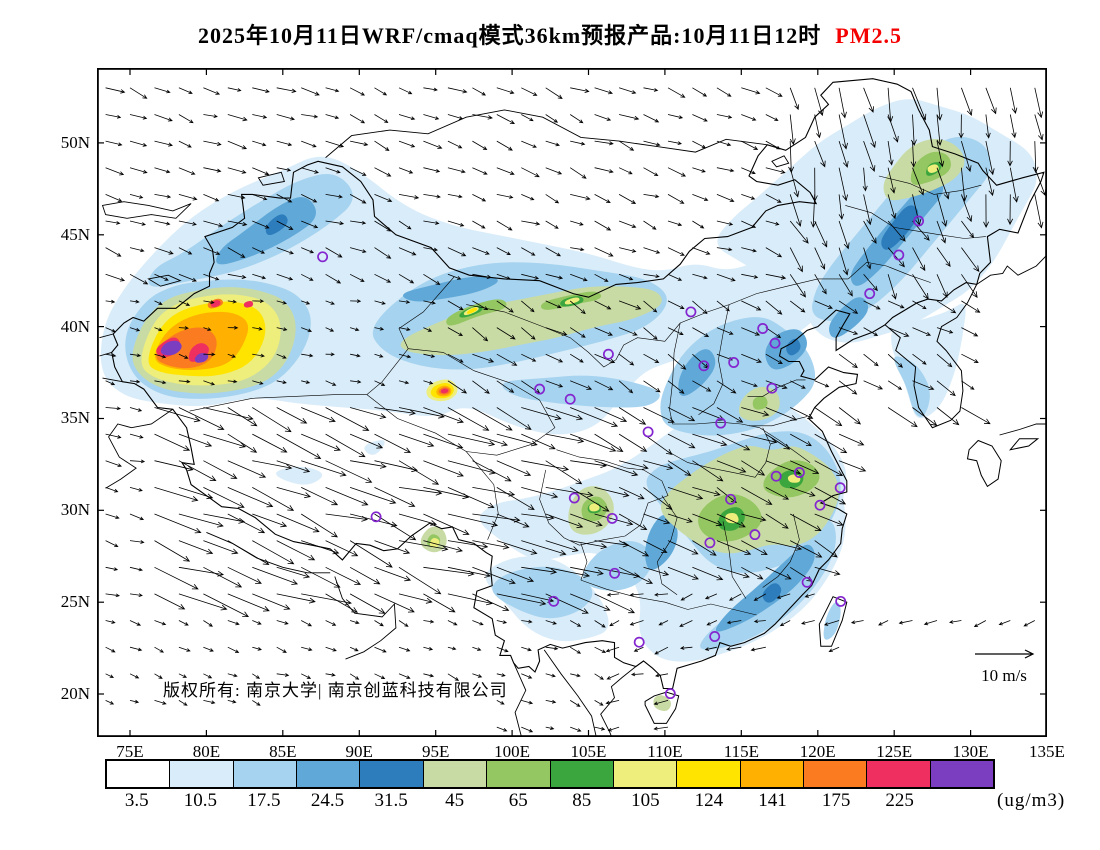  What do you see at coordinates (75, 234) in the screenshot?
I see `lat-tick-label: 45N` at bounding box center [75, 234].